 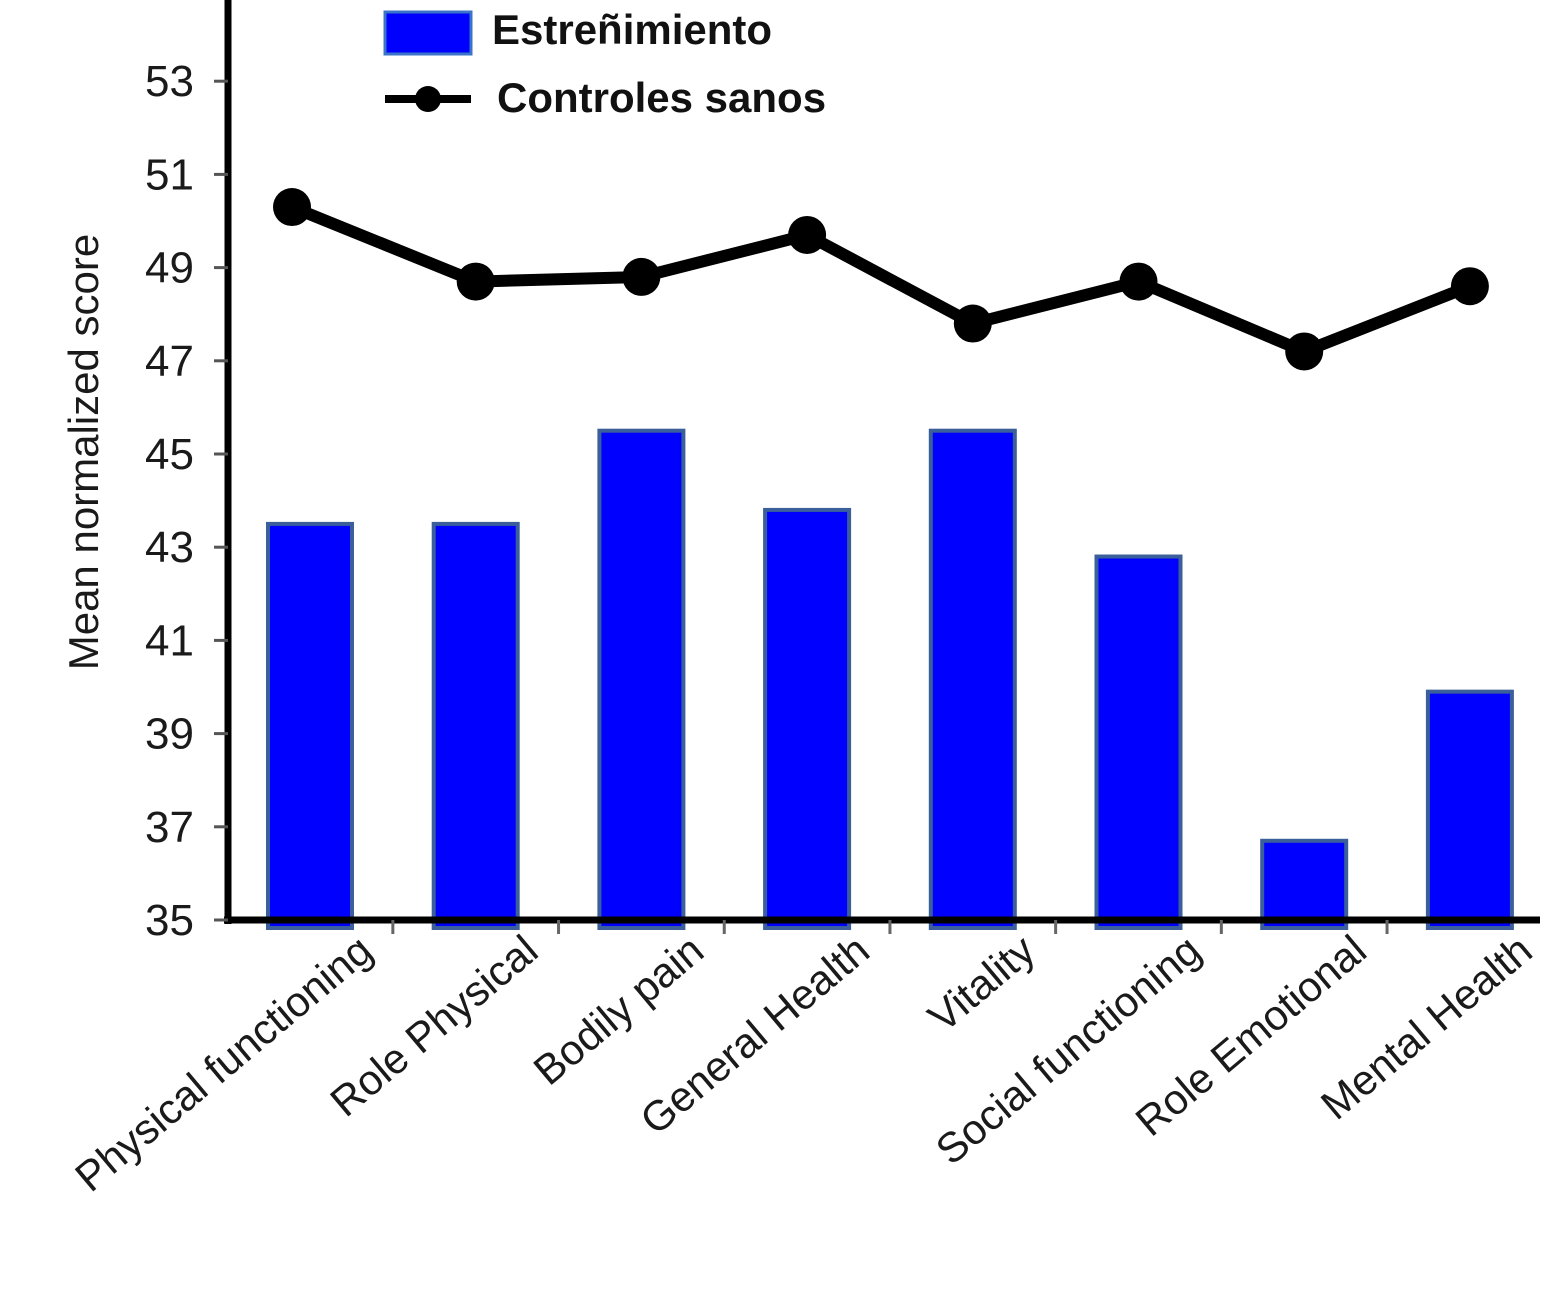 I want to click on y-tick-label-51: 51, so click(x=169, y=174).